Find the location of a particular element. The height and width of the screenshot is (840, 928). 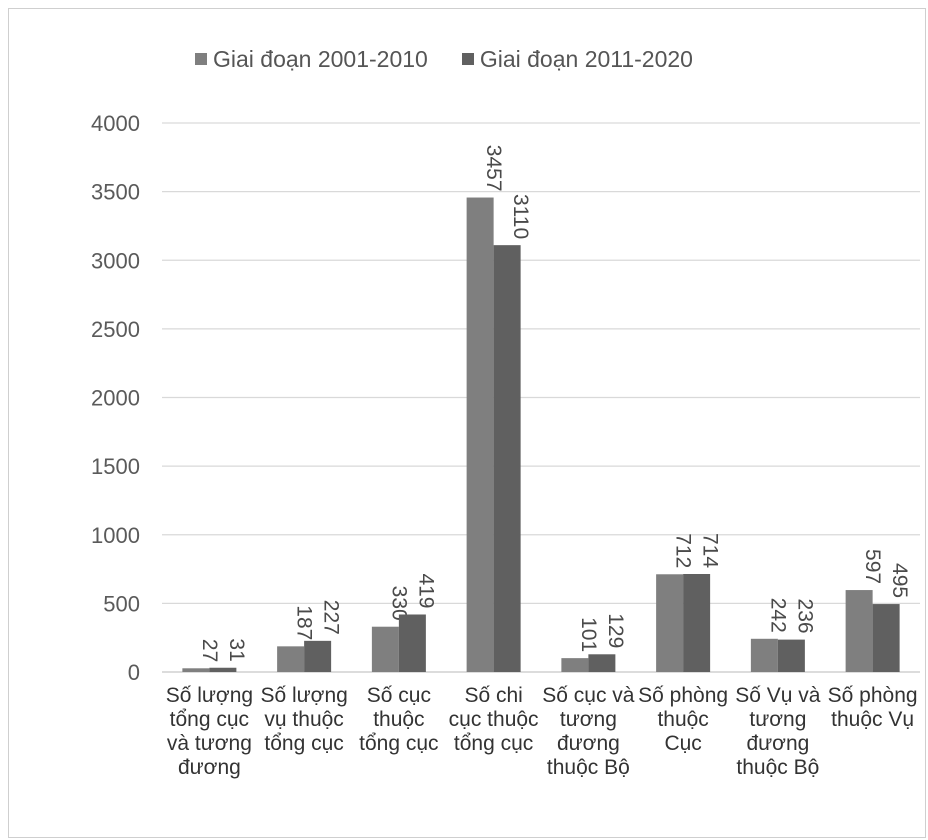

data-label: 236 is located at coordinates (804, 616).